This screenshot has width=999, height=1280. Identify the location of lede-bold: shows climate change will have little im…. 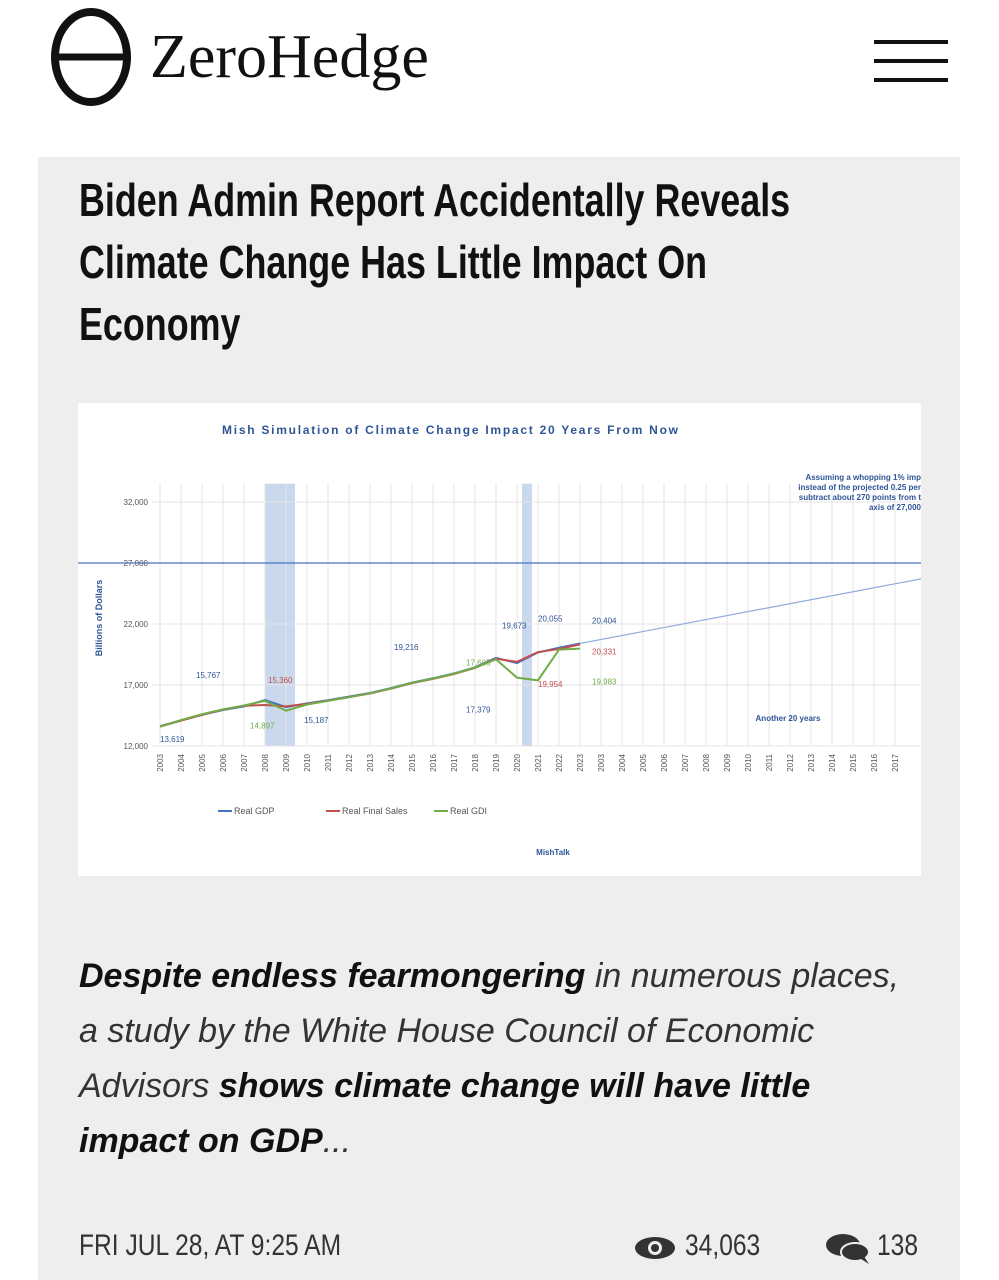
(445, 1113).